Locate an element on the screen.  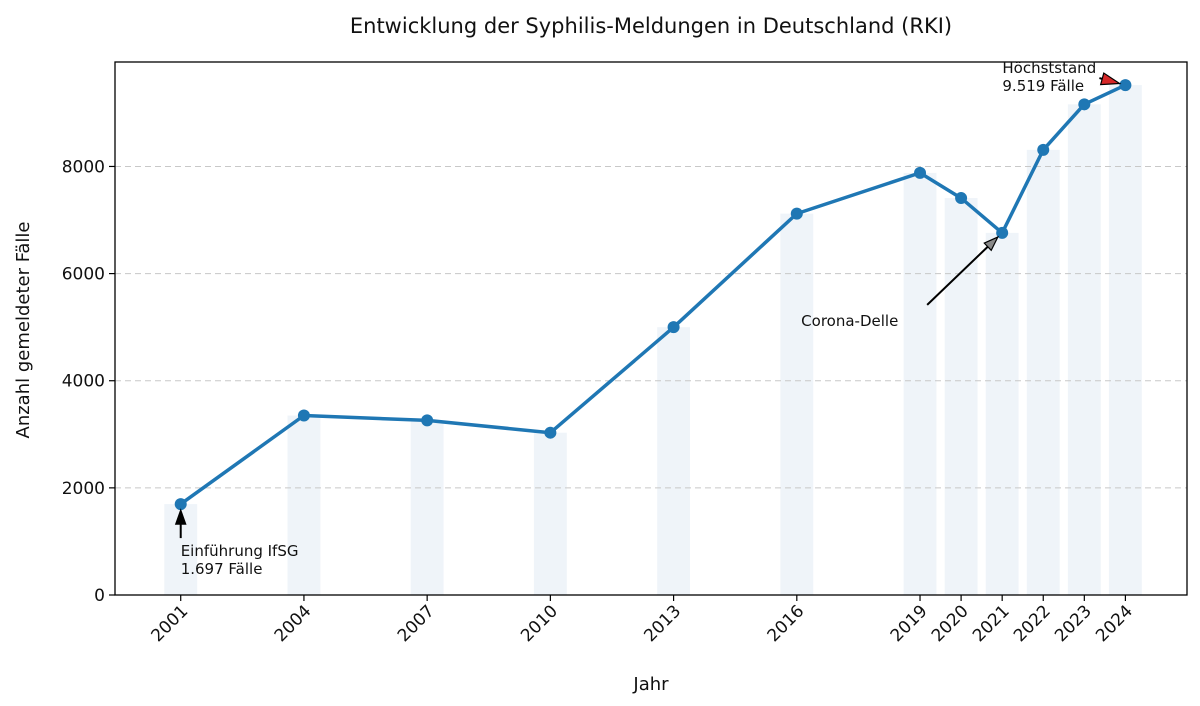
data-point-2023 is located at coordinates (1084, 104).